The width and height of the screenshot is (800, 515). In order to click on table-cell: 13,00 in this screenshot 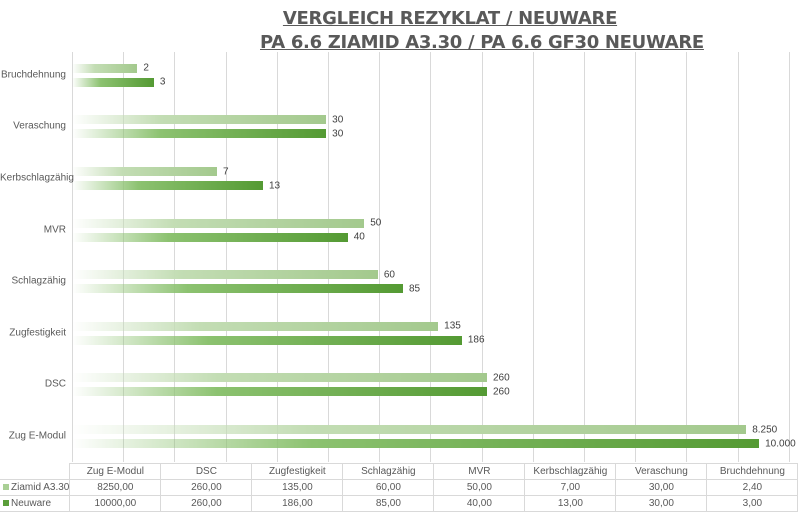, I will do `click(570, 503)`.